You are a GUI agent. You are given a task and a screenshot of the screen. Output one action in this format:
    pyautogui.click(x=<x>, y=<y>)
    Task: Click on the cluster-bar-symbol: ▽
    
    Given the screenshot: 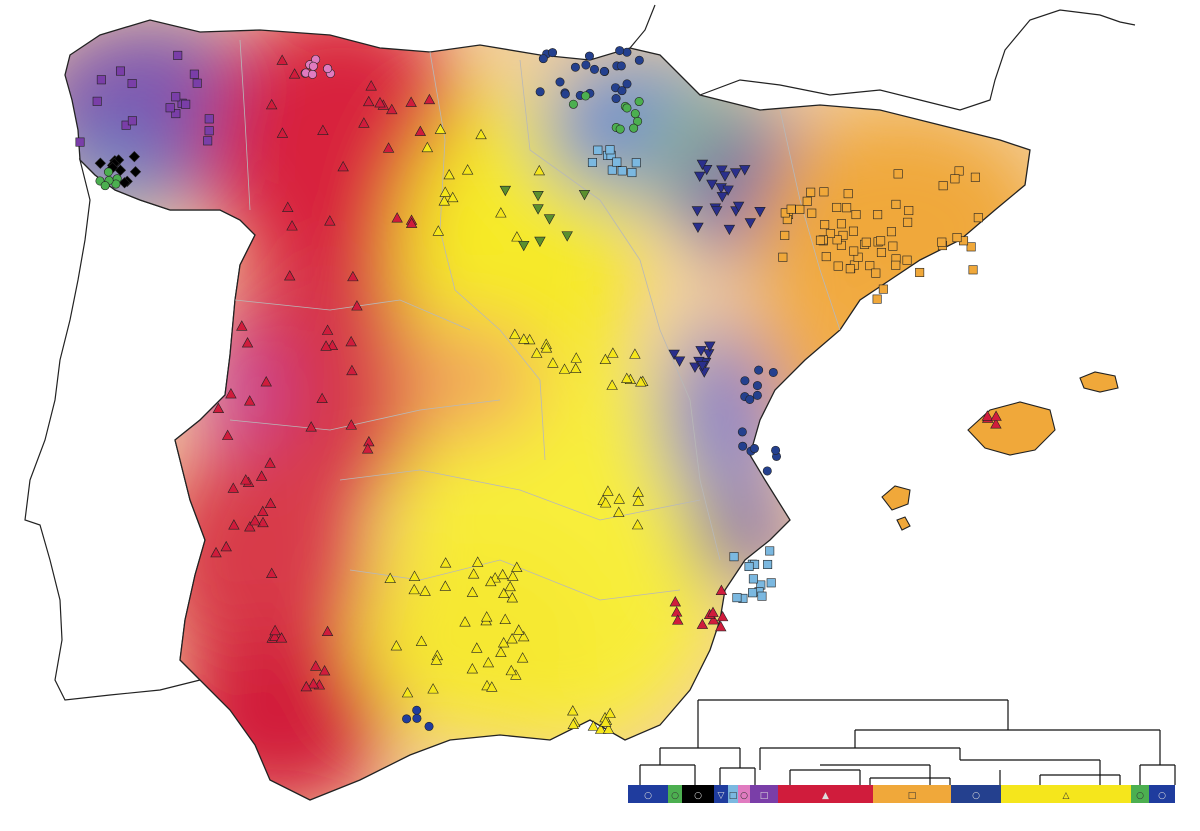 What is the action you would take?
    pyautogui.click(x=721, y=796)
    